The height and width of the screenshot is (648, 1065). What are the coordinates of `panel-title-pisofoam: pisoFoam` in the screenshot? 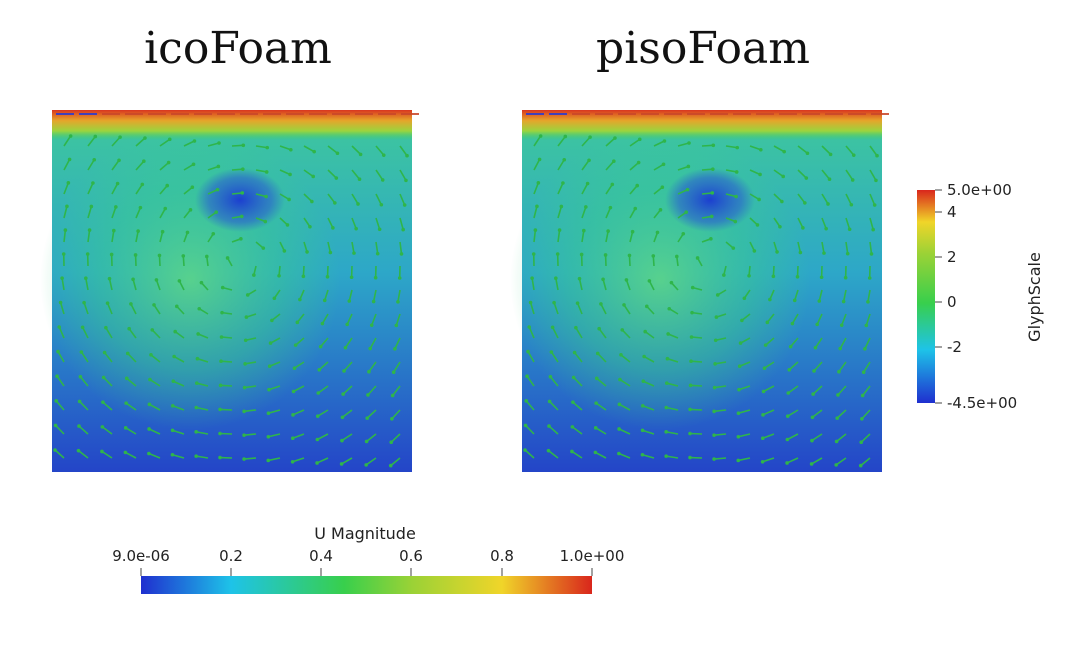 It's located at (703, 48).